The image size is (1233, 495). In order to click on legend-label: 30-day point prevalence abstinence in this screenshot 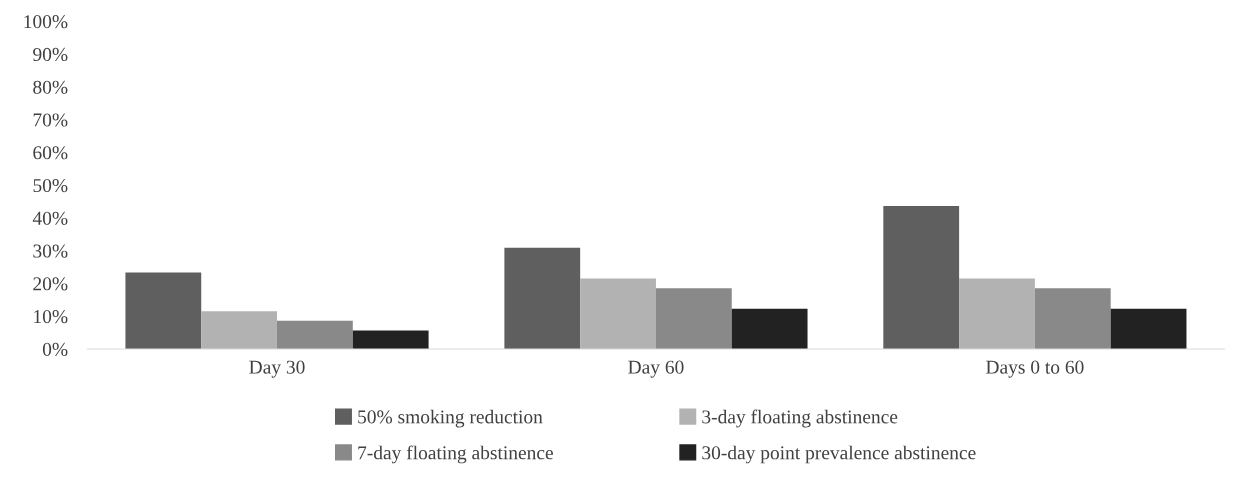, I will do `click(839, 454)`.